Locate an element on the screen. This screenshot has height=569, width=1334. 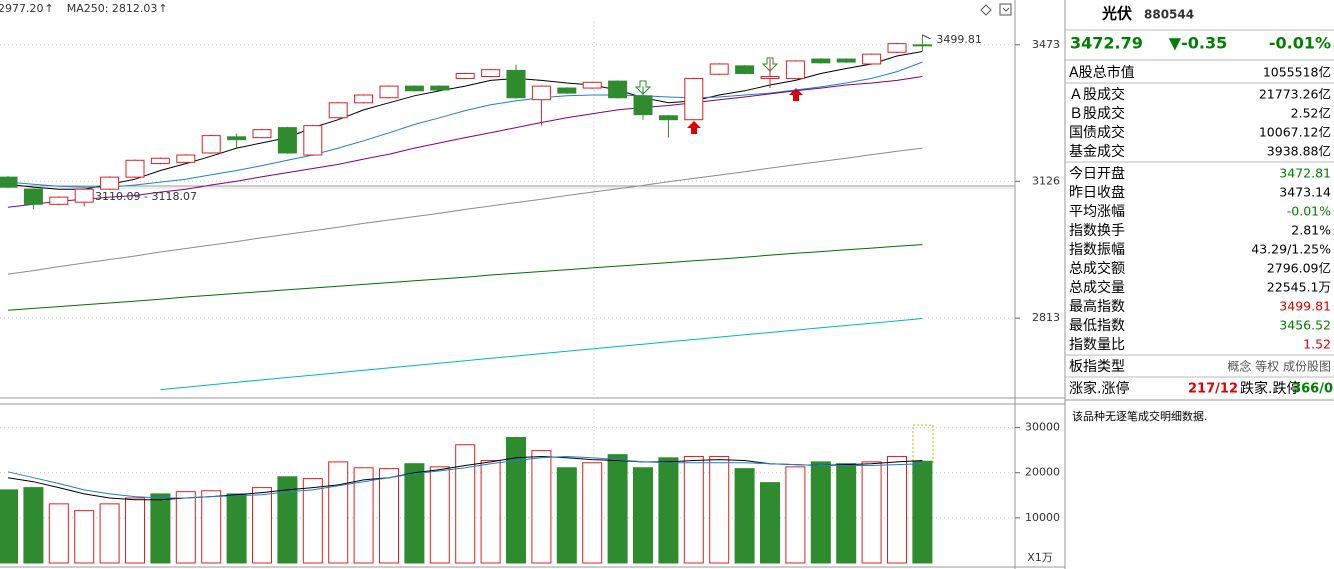
breadth-value: 217/12 is located at coordinates (1213, 389).